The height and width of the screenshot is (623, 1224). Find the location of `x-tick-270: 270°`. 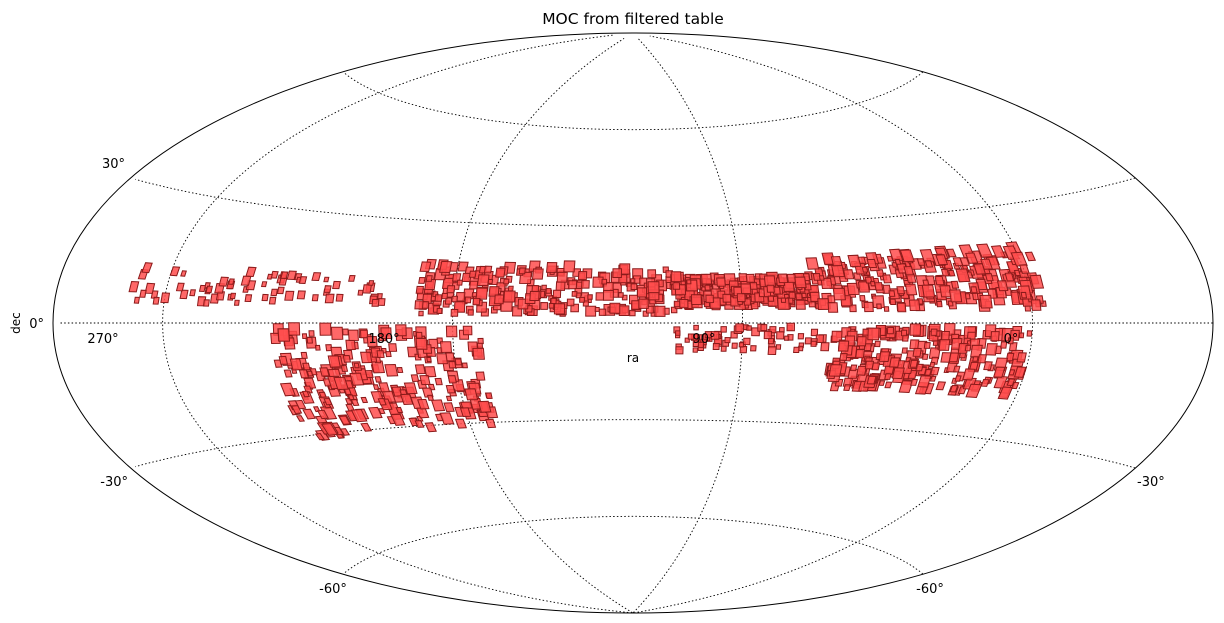

x-tick-270: 270° is located at coordinates (102, 339).